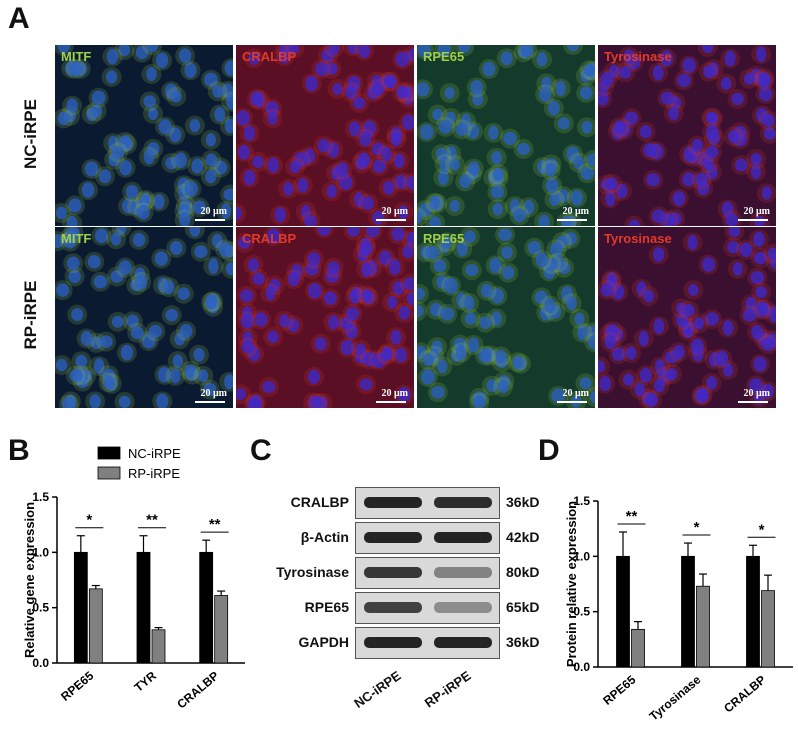 This screenshot has width=798, height=745. Describe the element at coordinates (154, 453) in the screenshot. I see `legend-label: NC-iRPE` at that location.